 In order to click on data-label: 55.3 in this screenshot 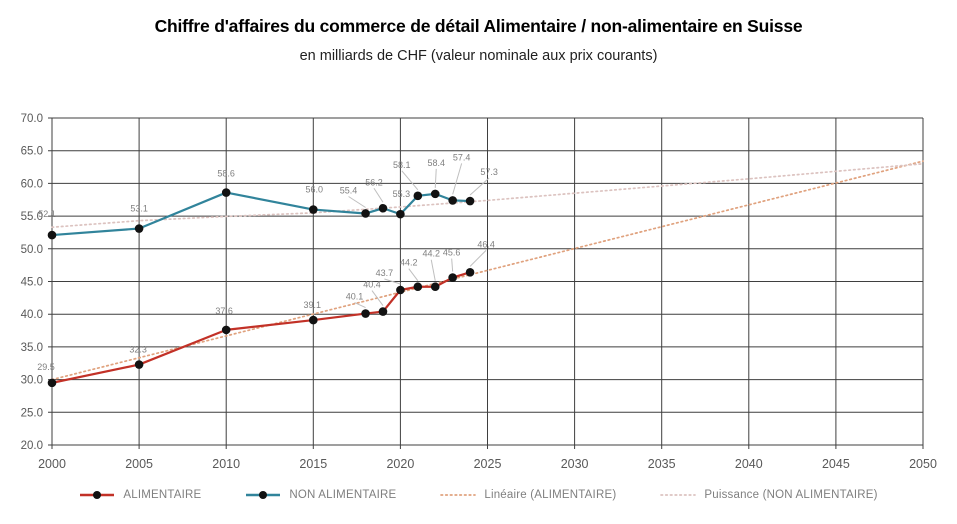, I will do `click(402, 194)`.